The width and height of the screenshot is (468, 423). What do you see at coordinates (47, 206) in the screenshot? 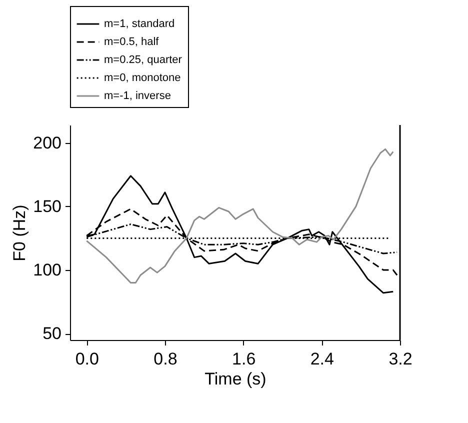
I see `y-tick-label: 150` at bounding box center [47, 206].